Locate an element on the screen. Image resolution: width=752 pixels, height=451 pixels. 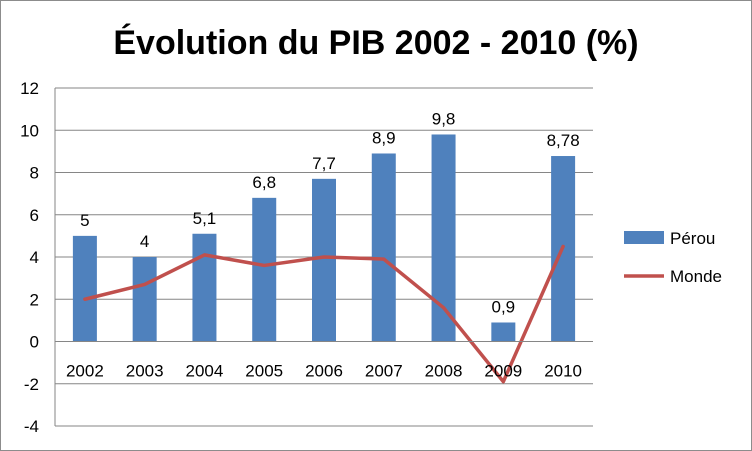
line-point-monde-2010 is located at coordinates (563, 246).